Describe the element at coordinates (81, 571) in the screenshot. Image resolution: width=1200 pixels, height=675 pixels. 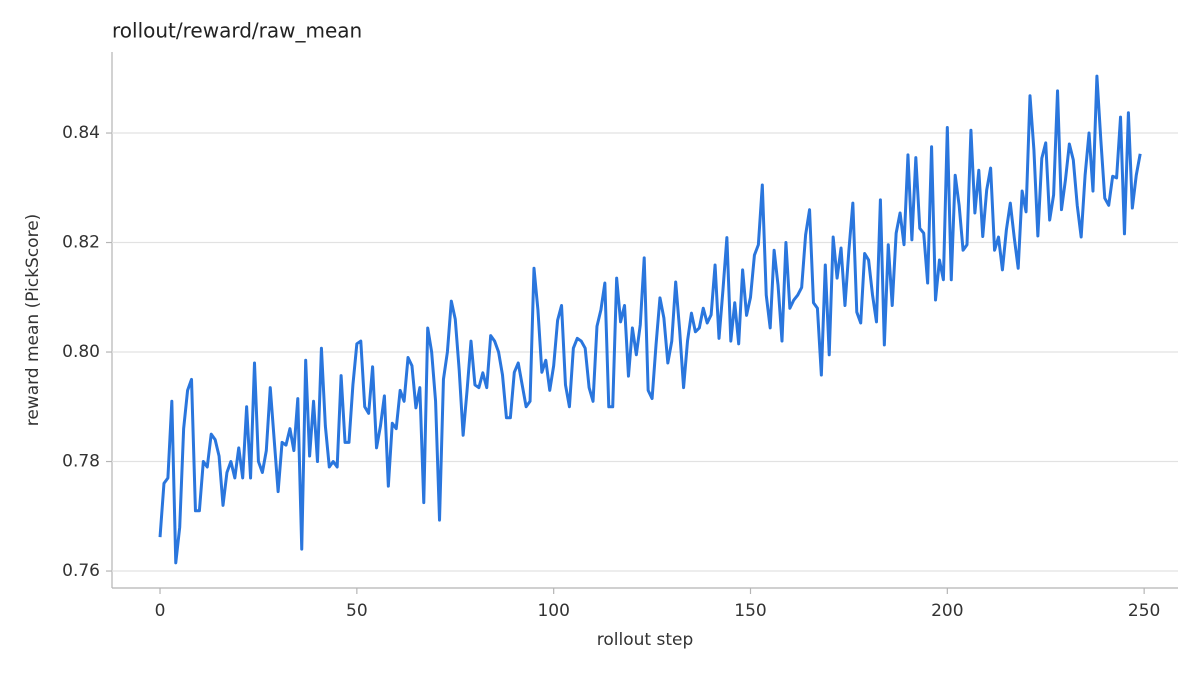
I see `y-tick-label: 0.76` at that location.